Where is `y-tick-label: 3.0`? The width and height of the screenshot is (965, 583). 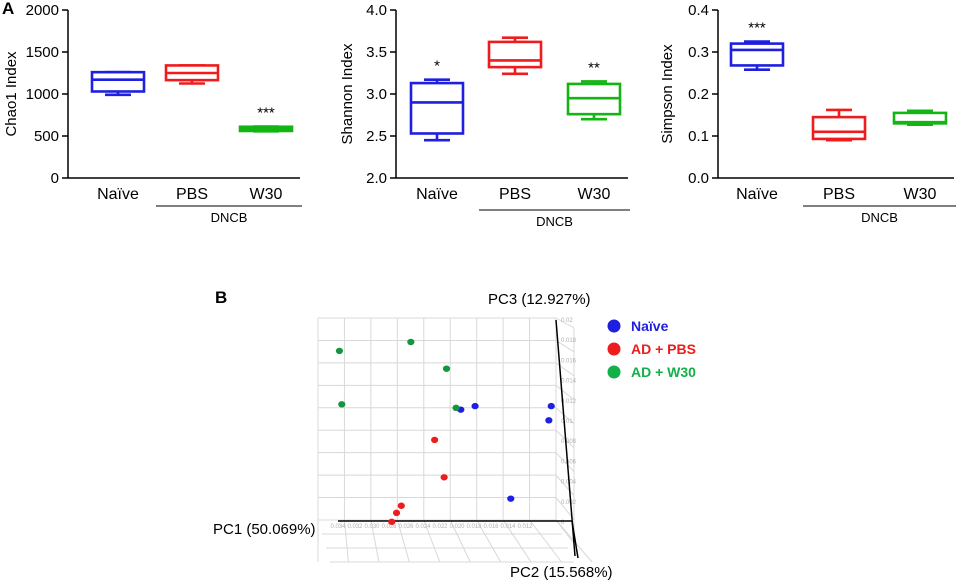
y-tick-label: 3.0 is located at coordinates (376, 94).